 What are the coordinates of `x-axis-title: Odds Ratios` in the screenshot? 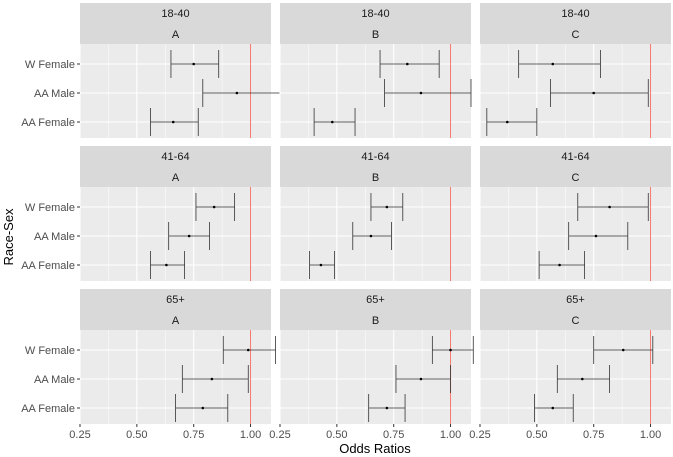 It's located at (375, 448).